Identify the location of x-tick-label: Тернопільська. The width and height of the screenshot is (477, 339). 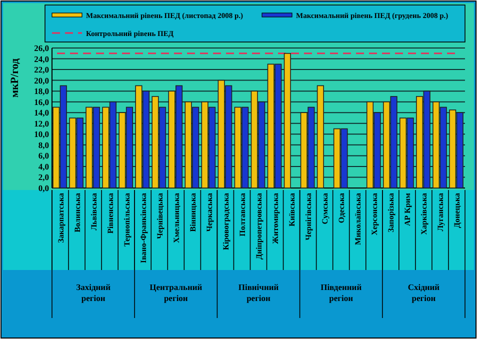
(127, 219).